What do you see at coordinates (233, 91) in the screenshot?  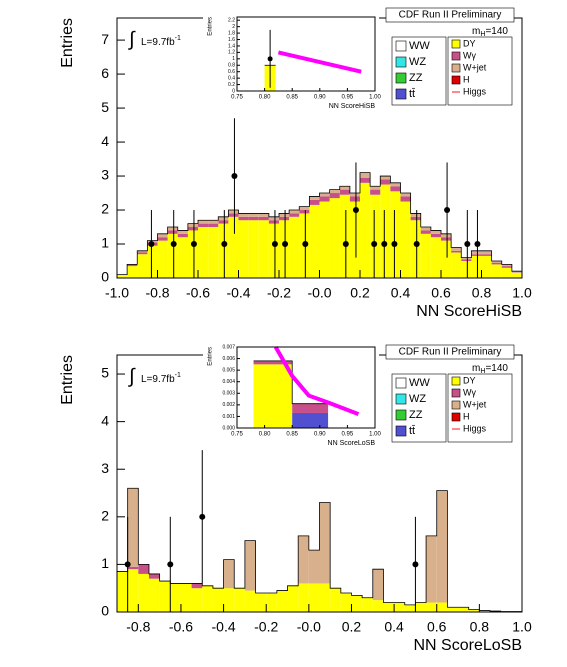 I see `y-tick-label: 0` at bounding box center [233, 91].